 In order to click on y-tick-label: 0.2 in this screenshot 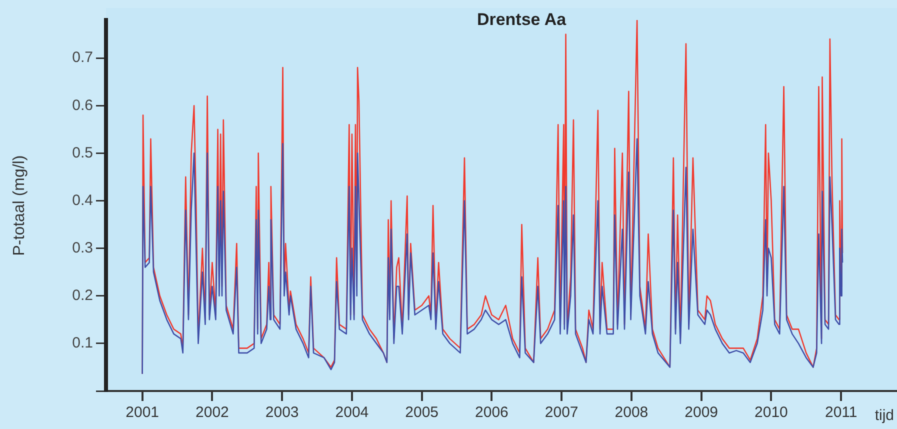, I will do `click(82, 295)`.